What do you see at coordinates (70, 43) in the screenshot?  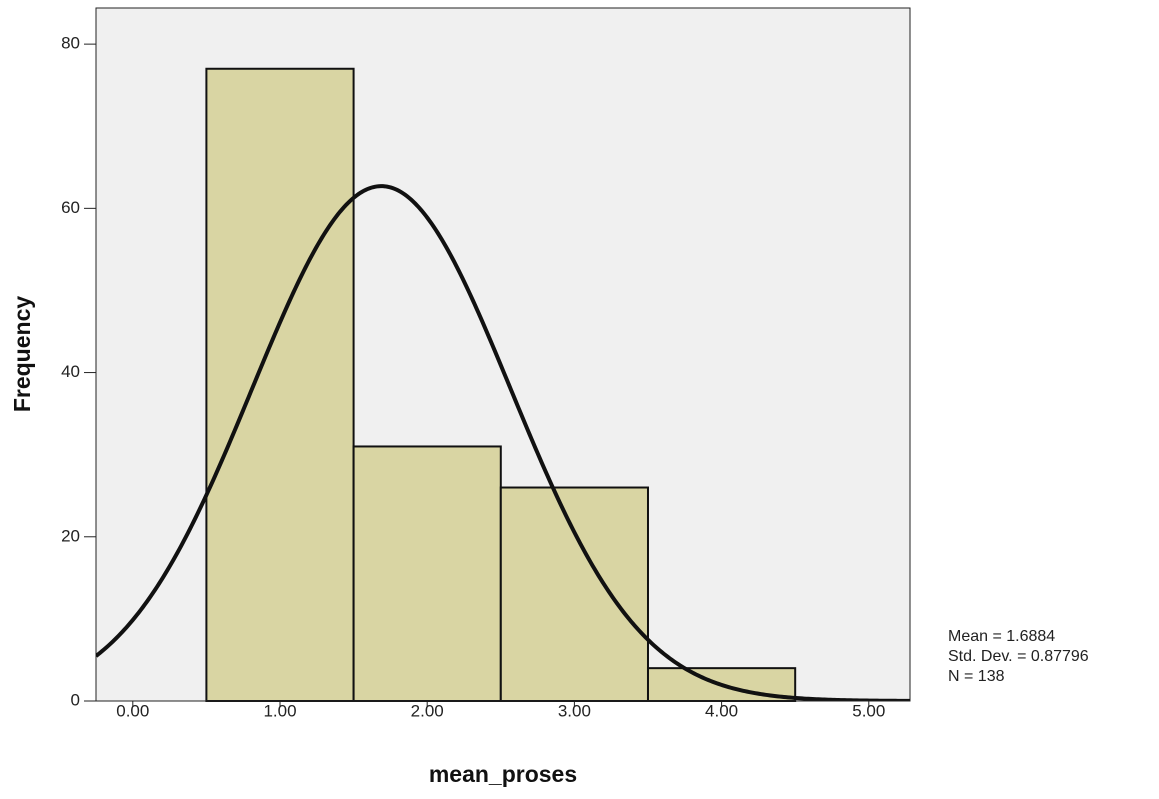 I see `y-tick-label: 80` at bounding box center [70, 43].